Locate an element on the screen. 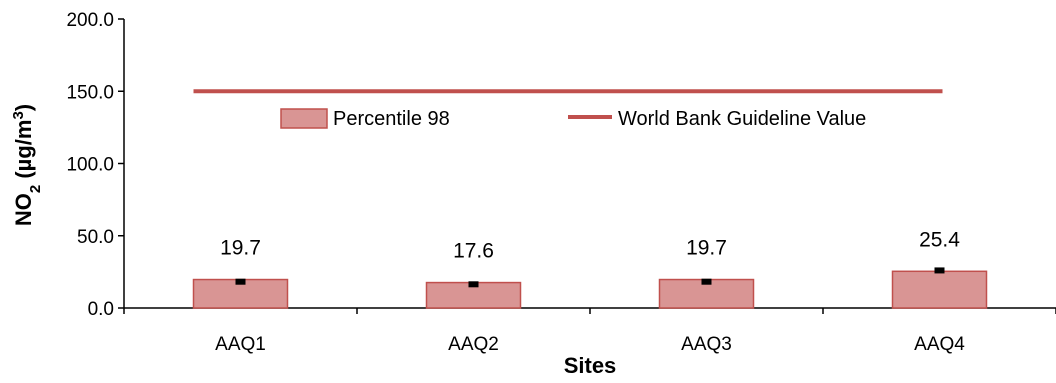 This screenshot has height=383, width=1056. y-tick-label: 100.0 is located at coordinates (90, 165).